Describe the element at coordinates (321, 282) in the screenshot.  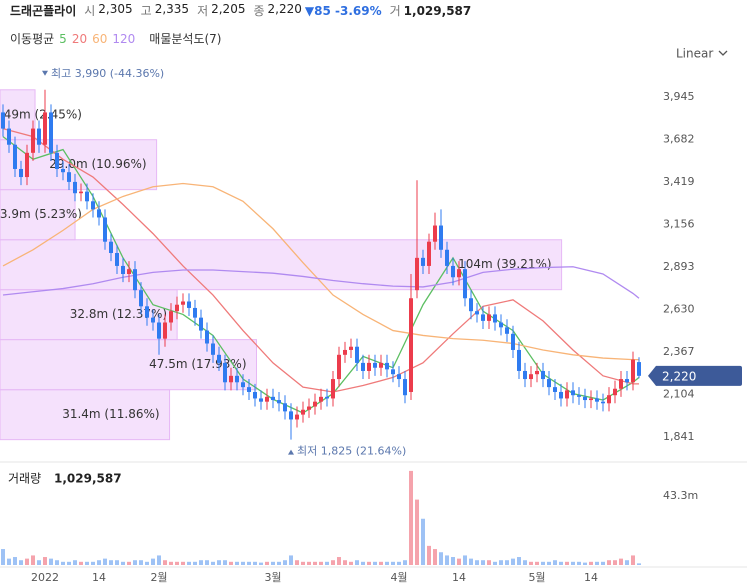
I see `moving-average-line` at that location.